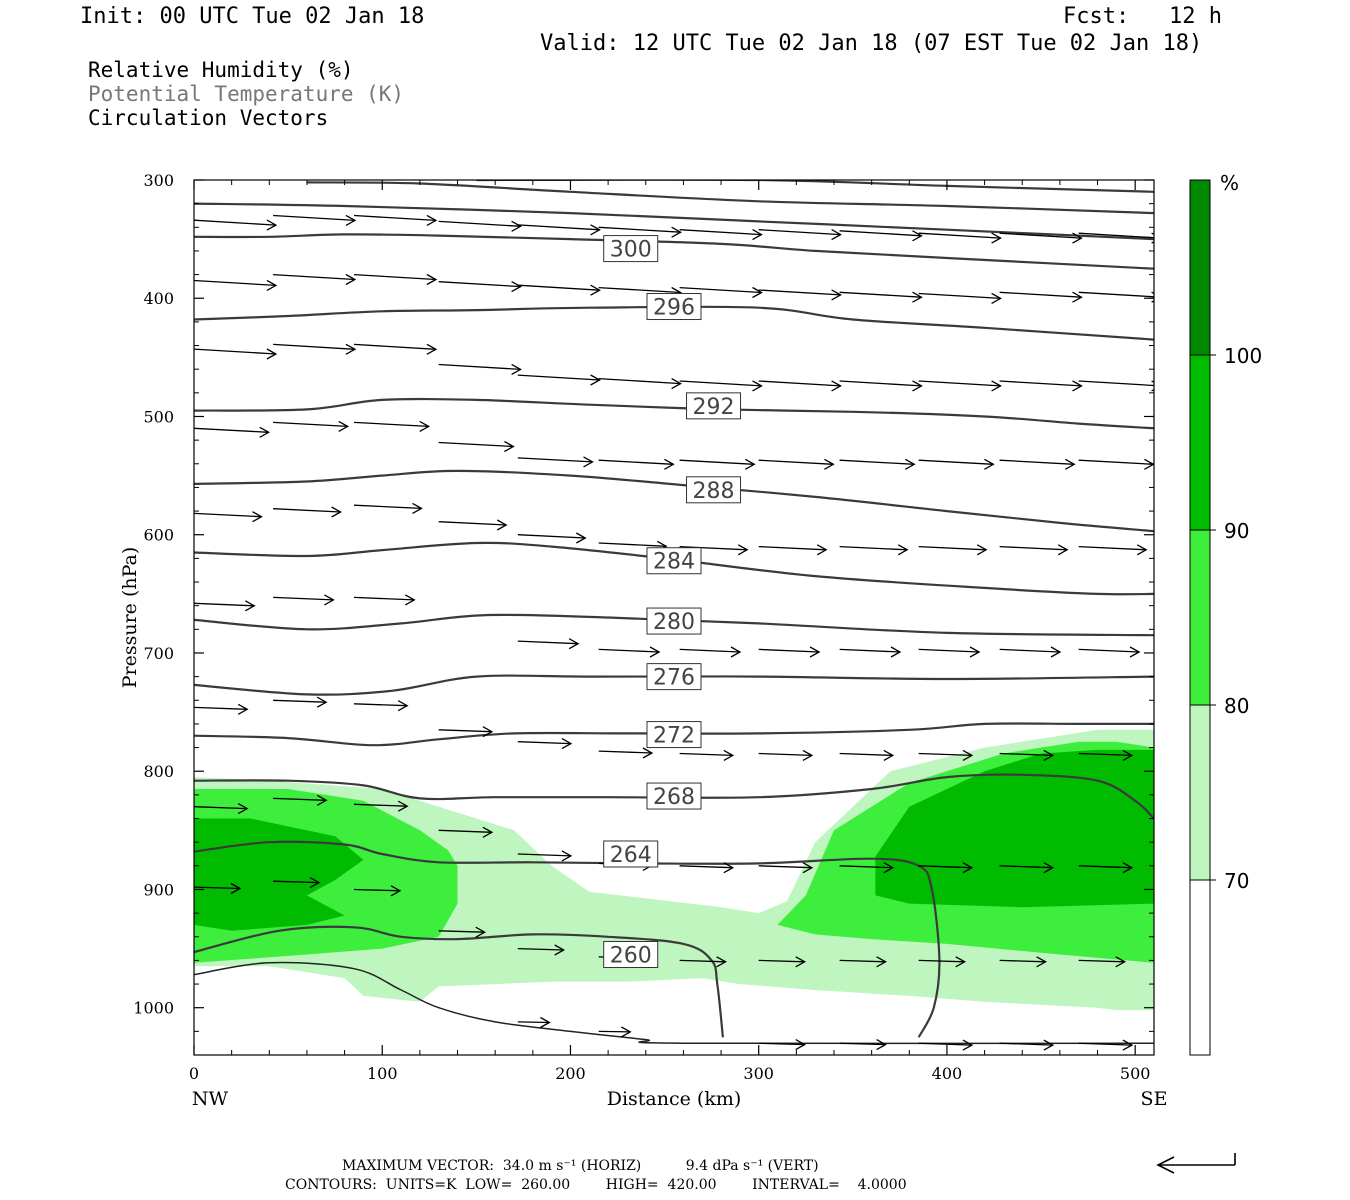 This screenshot has width=1350, height=1200. I want to click on contour-label-text: 288, so click(714, 491).